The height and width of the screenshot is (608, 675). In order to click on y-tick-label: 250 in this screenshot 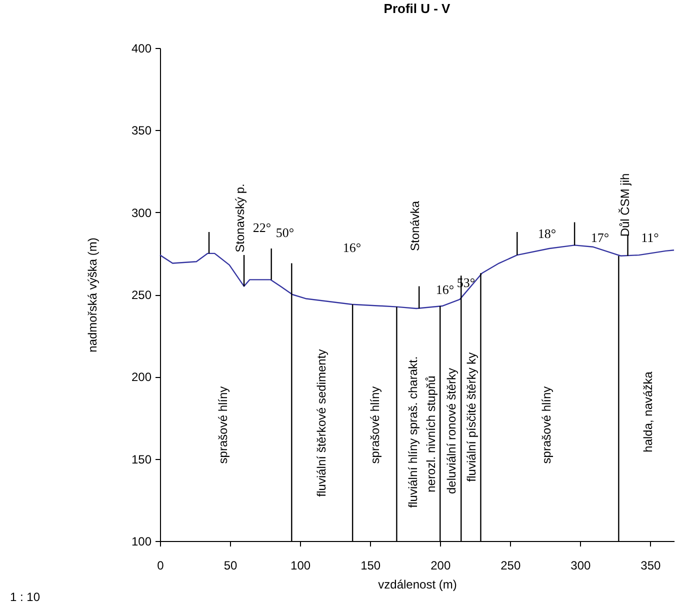, I will do `click(141, 295)`.